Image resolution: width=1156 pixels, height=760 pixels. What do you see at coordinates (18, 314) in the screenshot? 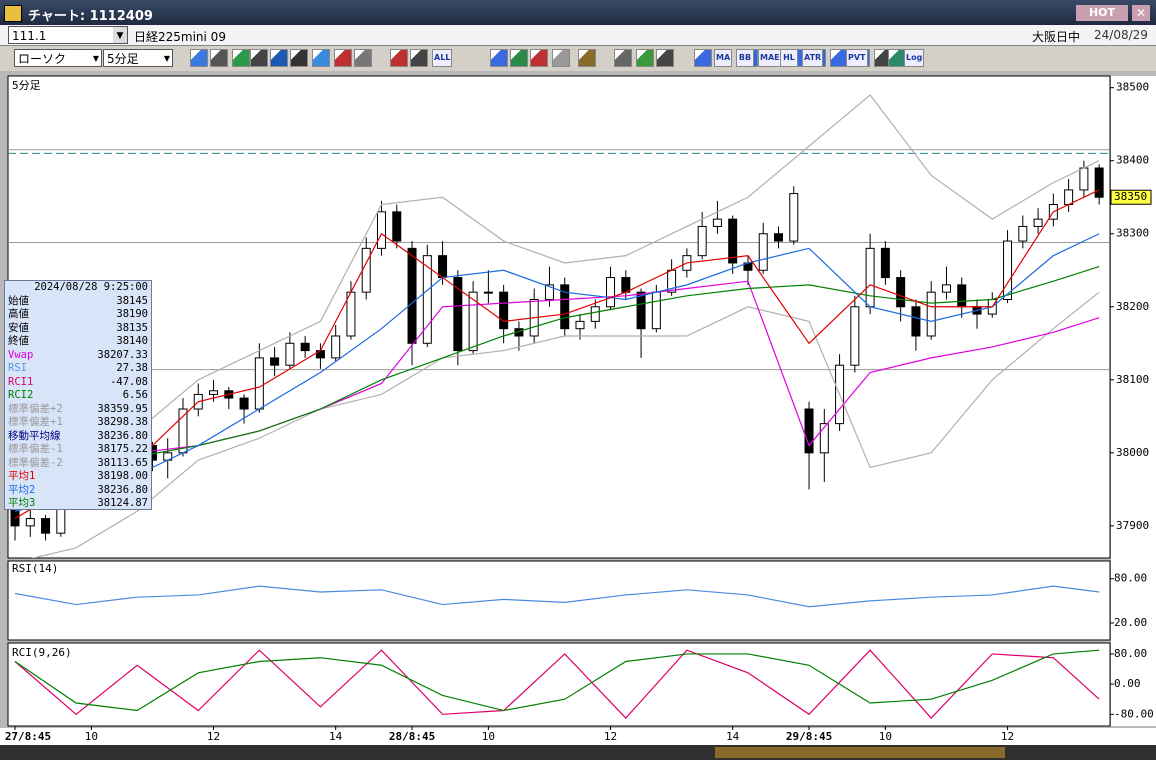
I see `info-label: 高値` at bounding box center [18, 314].